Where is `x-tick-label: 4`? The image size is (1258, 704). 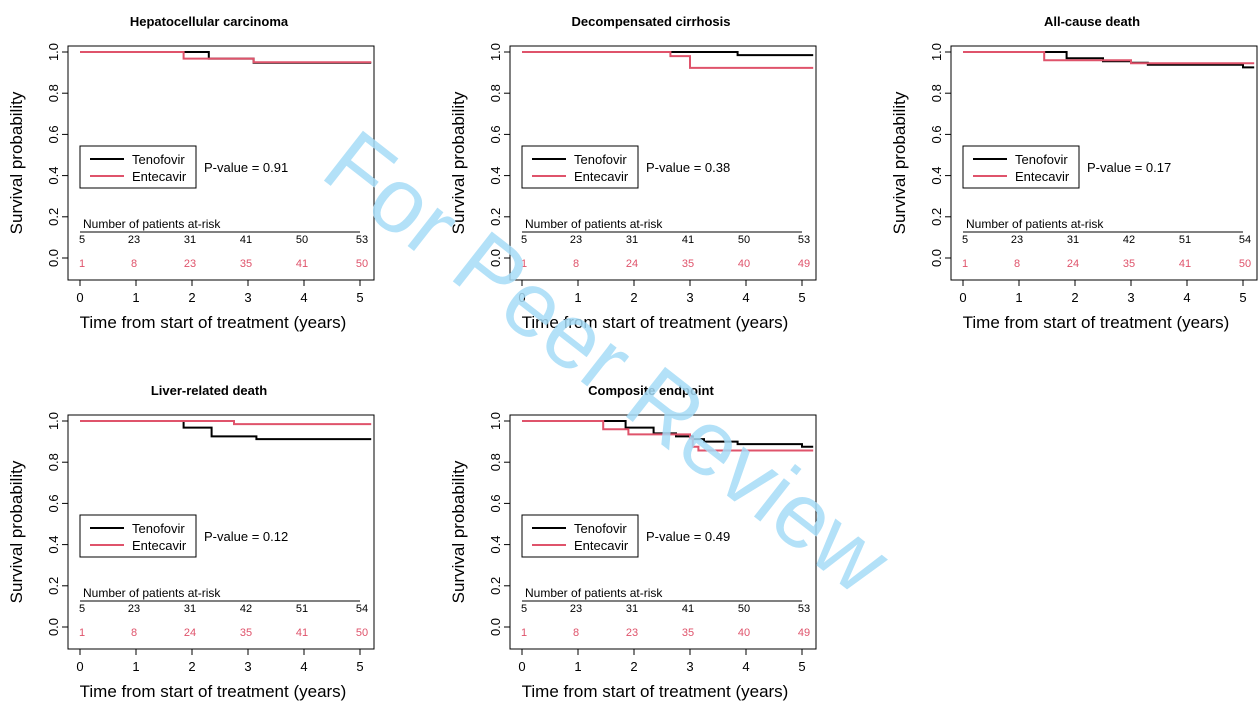 x-tick-label: 4 is located at coordinates (745, 666).